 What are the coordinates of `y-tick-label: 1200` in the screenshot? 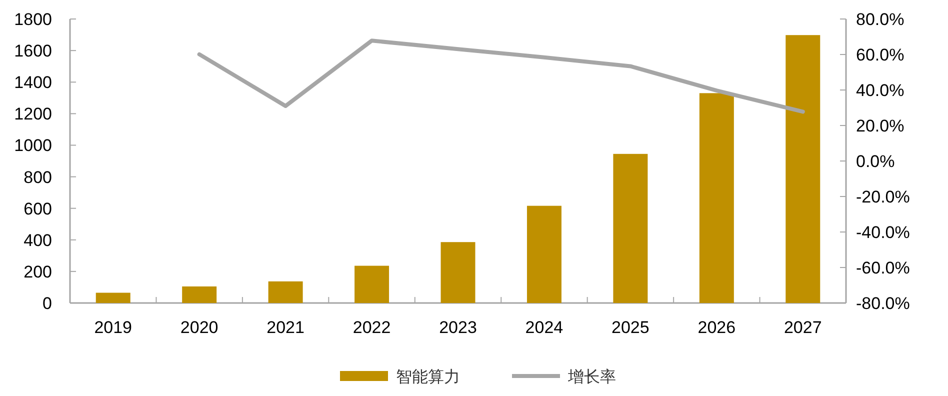 It's located at (33, 114).